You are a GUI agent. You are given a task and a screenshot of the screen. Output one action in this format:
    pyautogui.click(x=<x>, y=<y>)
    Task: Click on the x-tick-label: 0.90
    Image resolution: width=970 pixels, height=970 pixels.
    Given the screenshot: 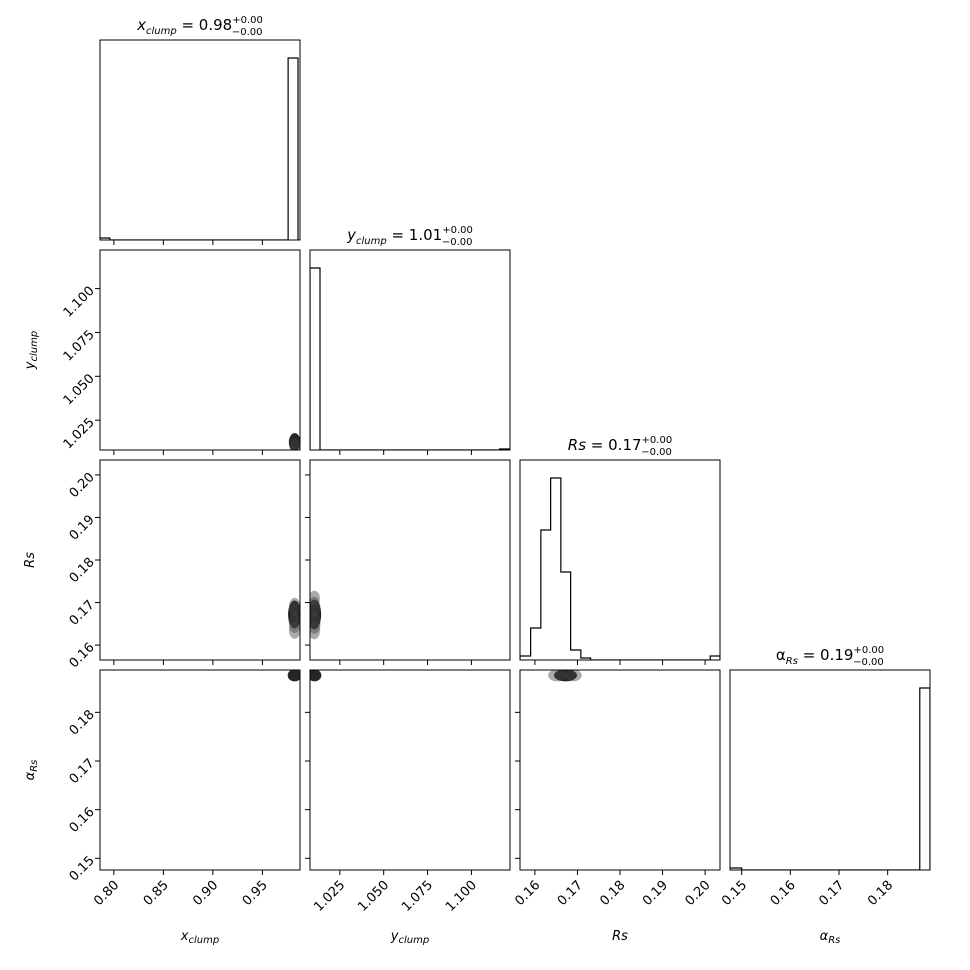 What is the action you would take?
    pyautogui.click(x=205, y=893)
    